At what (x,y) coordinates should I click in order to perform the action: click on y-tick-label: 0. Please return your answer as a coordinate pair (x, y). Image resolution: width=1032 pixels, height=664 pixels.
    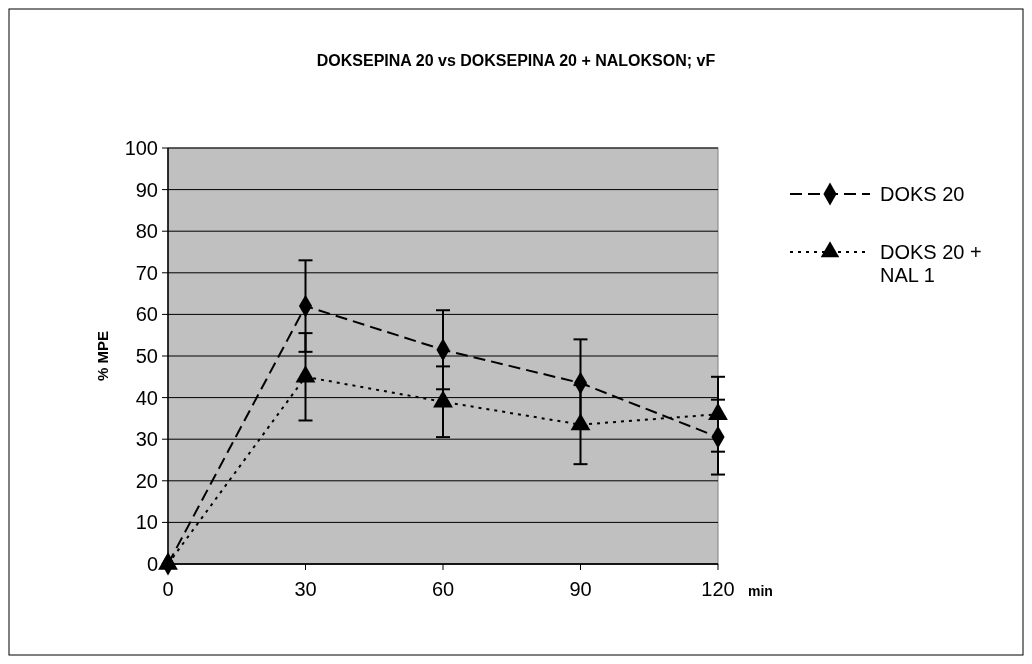
    Looking at the image, I should click on (152, 564).